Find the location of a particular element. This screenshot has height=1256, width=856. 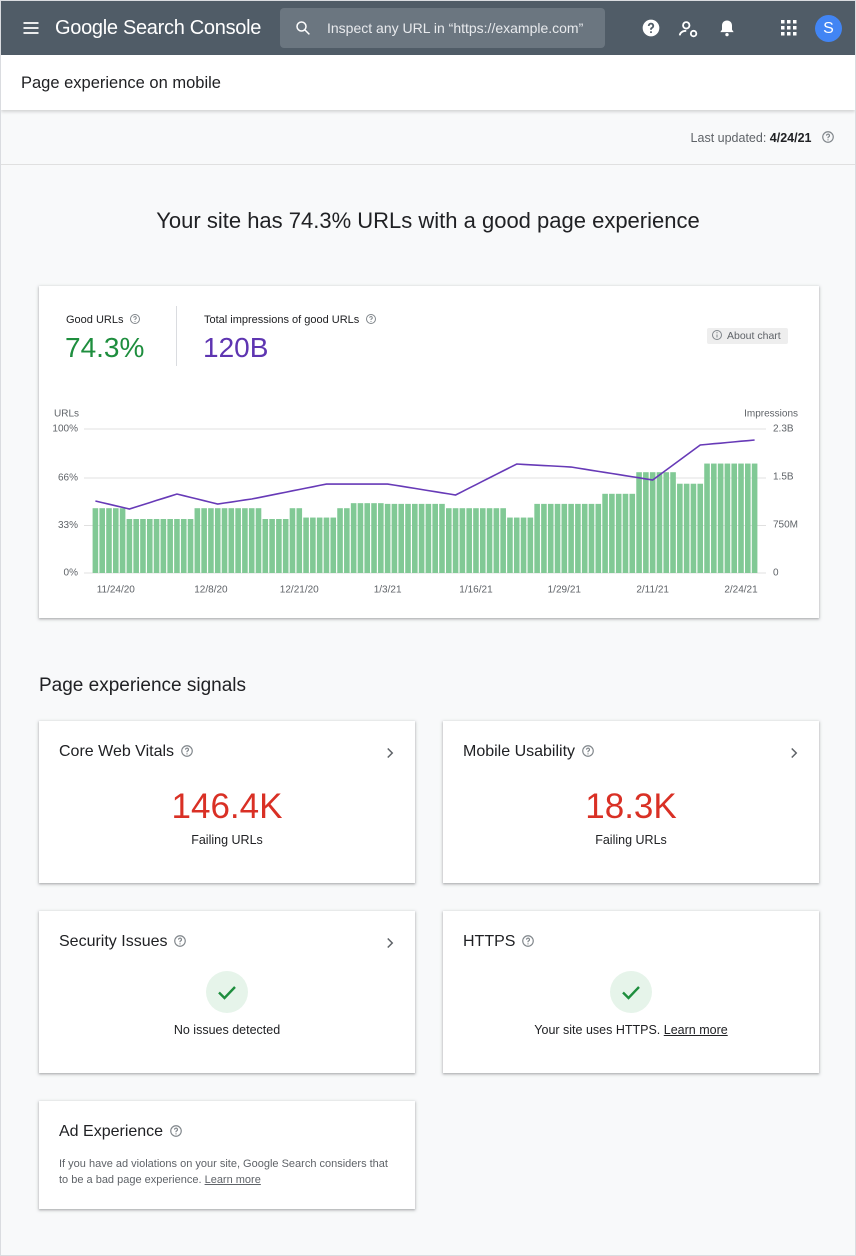

metric-label: Total impressions of good URLs is located at coordinates (290, 319).